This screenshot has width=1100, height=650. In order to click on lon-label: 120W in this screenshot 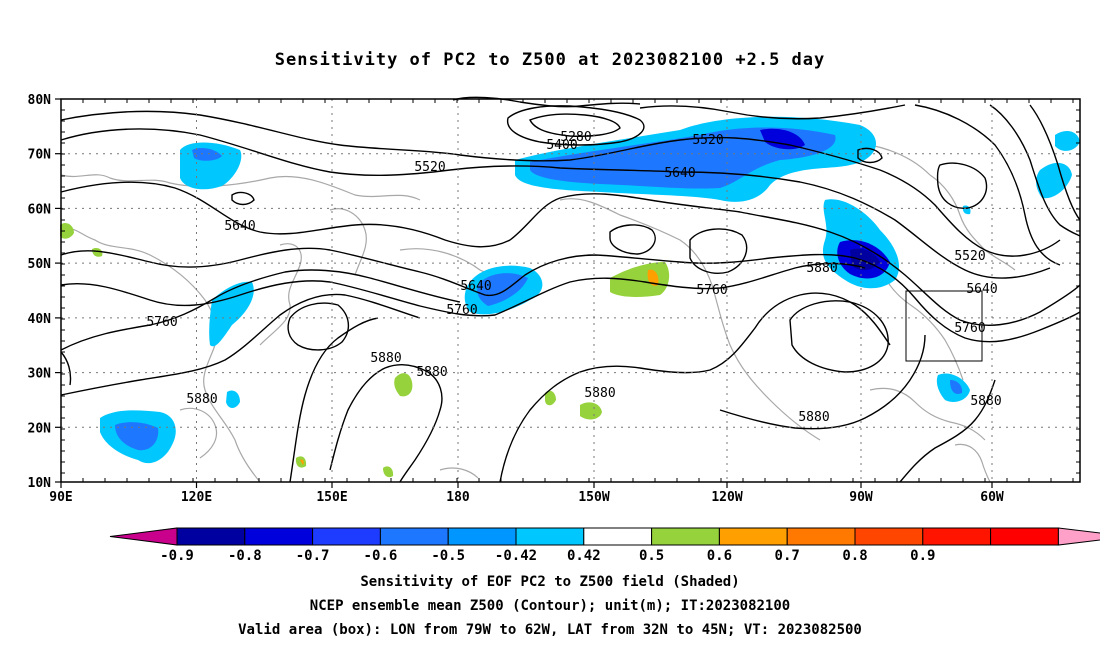, I will do `click(726, 497)`.